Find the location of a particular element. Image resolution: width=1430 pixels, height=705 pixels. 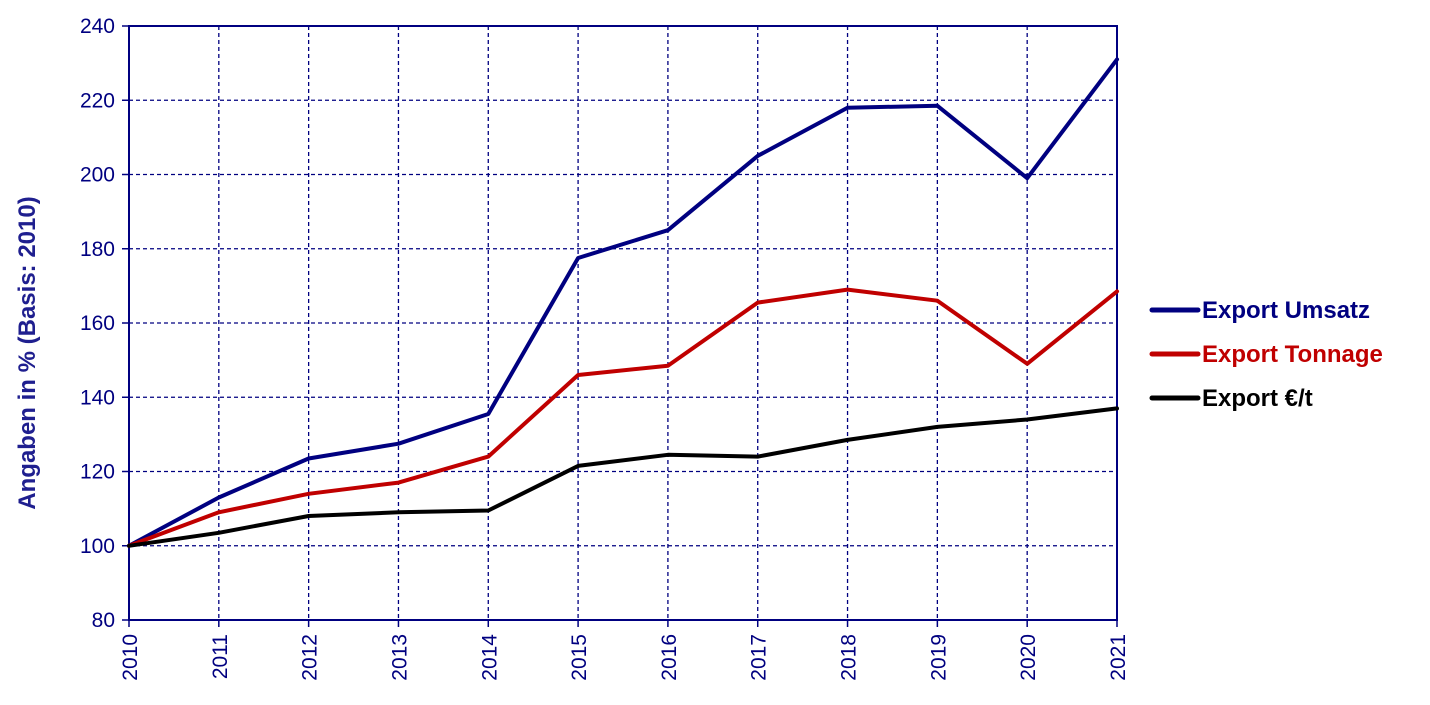

x-tick-label: 2013 is located at coordinates (399, 657).